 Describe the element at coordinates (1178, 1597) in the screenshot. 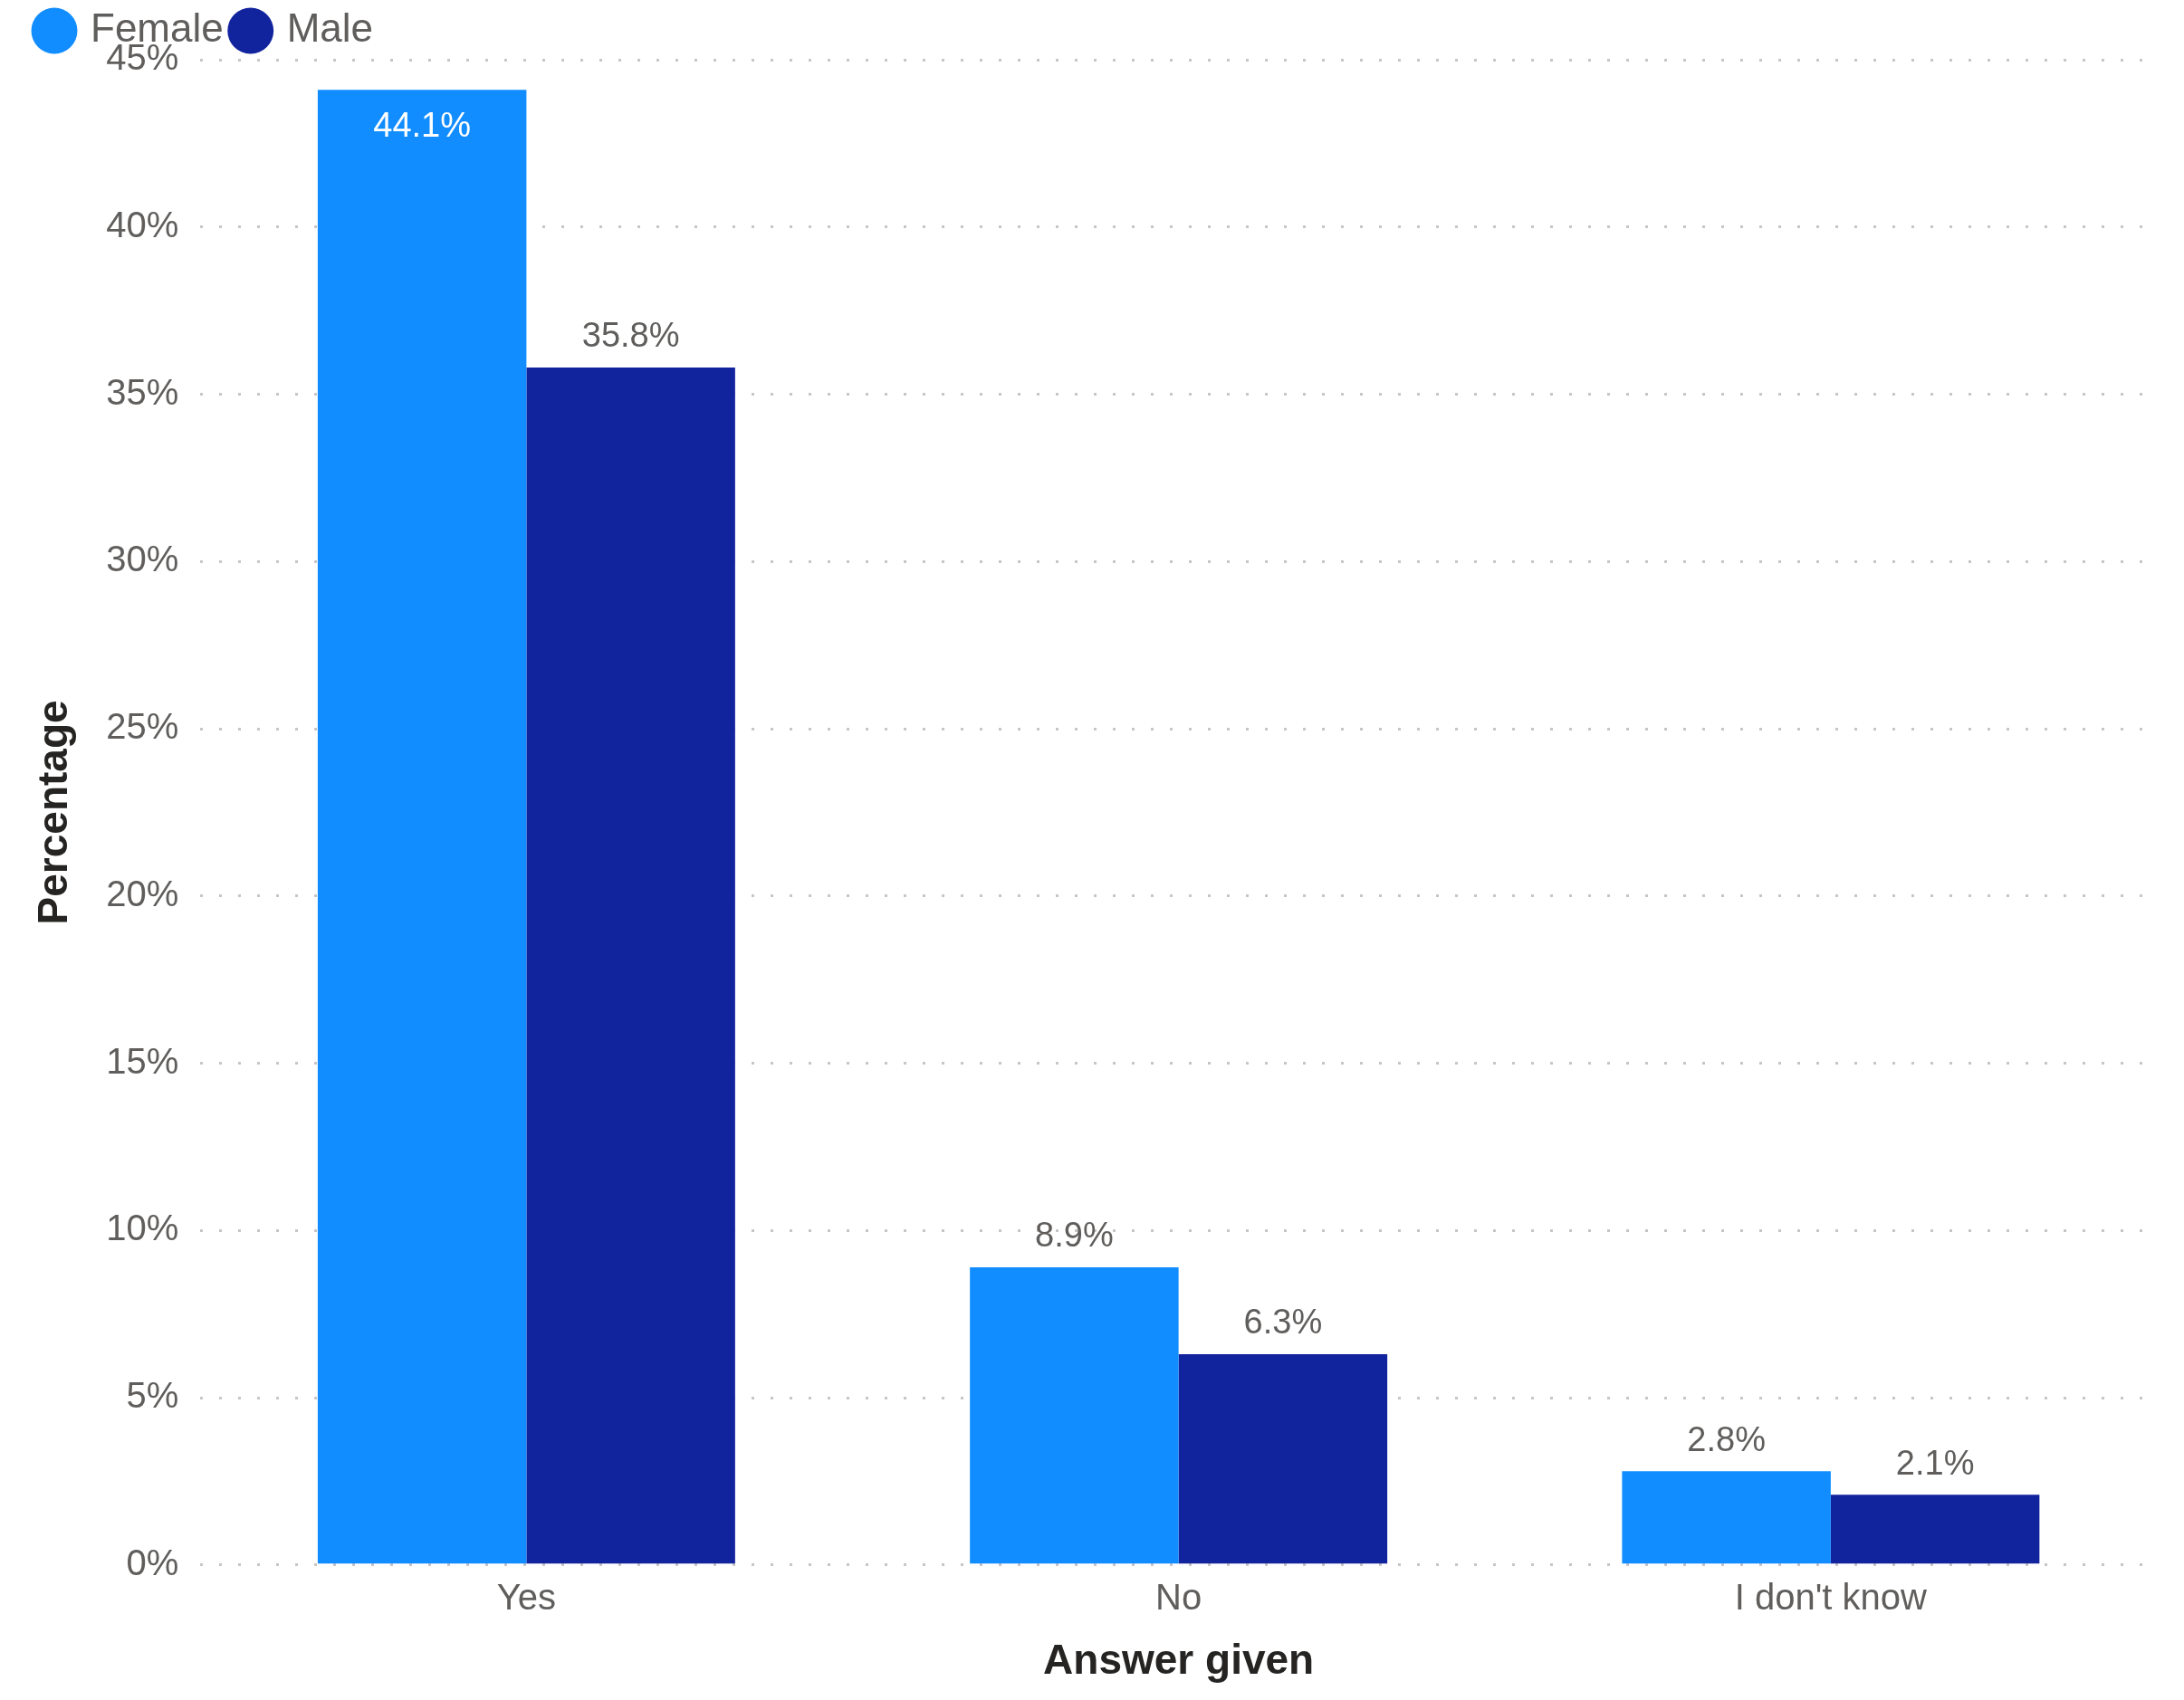

I see `x-tick-label: No` at that location.